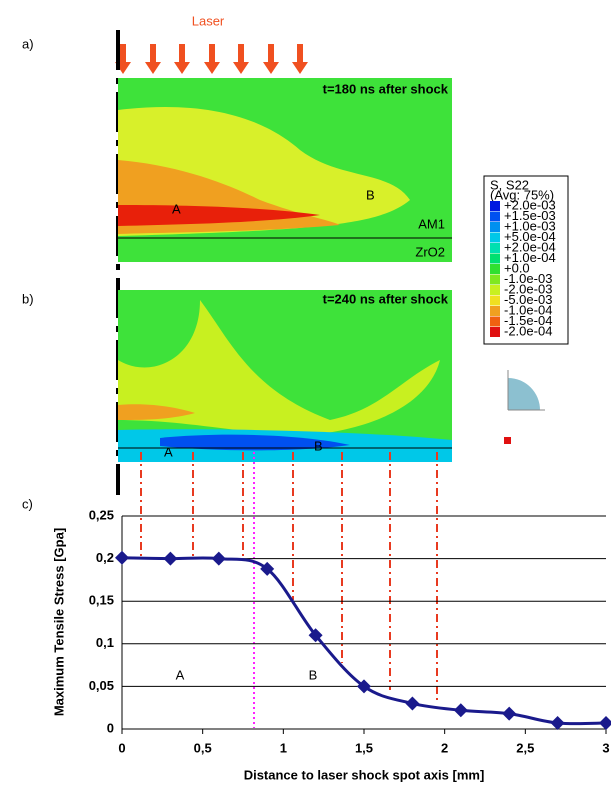  Describe the element at coordinates (211, 59) in the screenshot. I see `laser-arrows` at that location.